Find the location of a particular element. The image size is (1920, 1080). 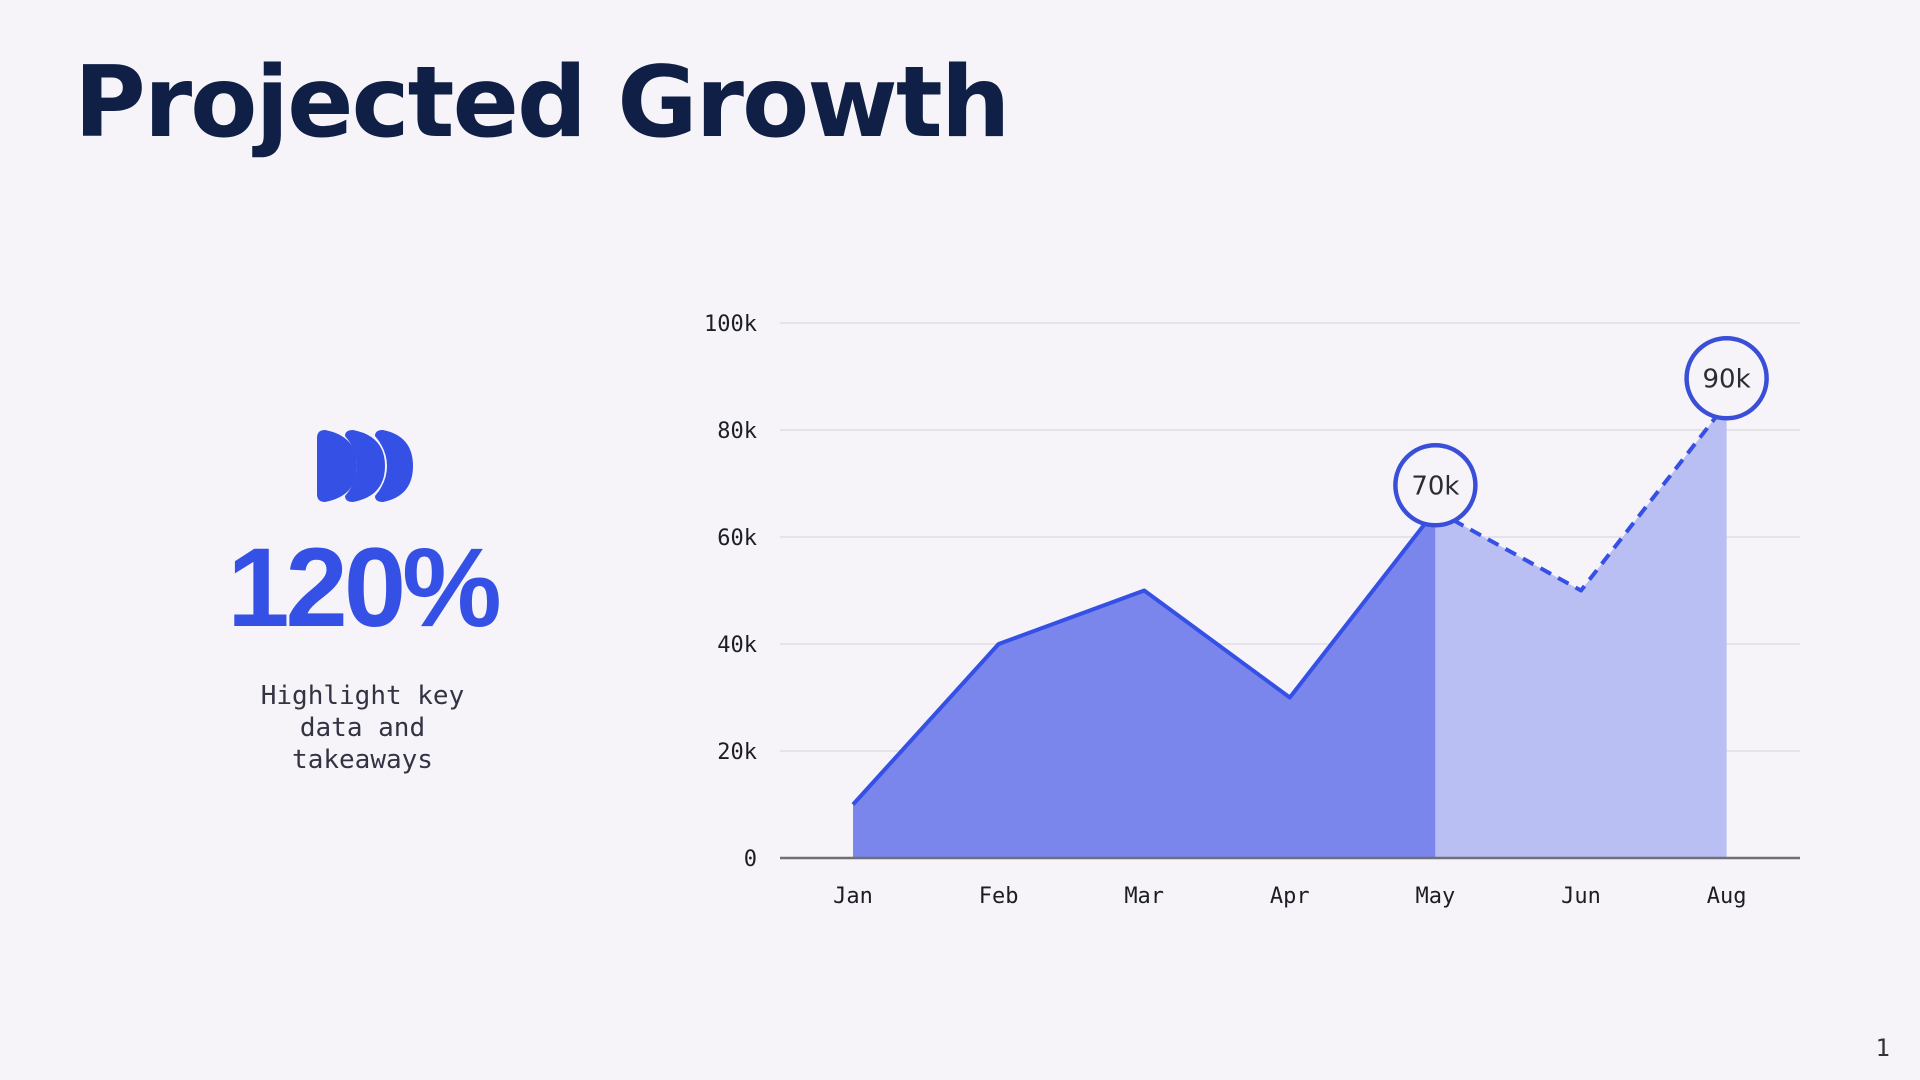

projected-line is located at coordinates (1581, 497).